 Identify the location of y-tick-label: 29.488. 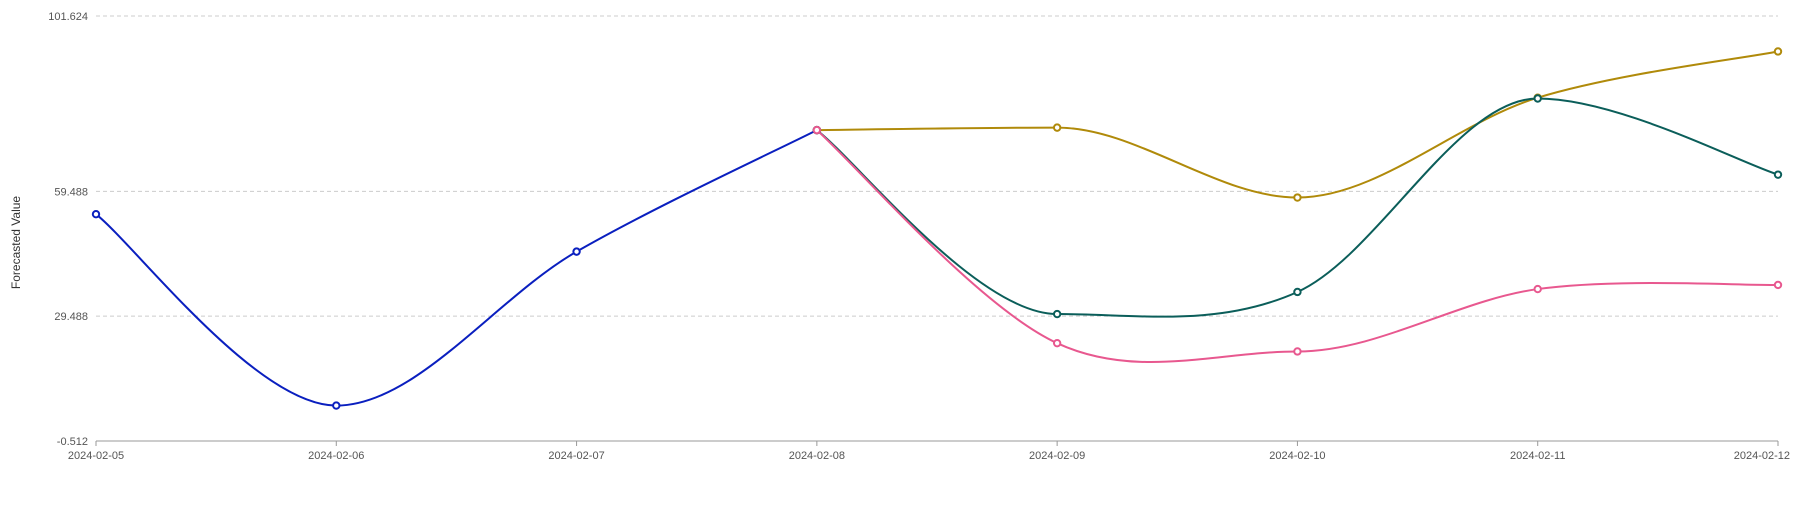
(71, 317).